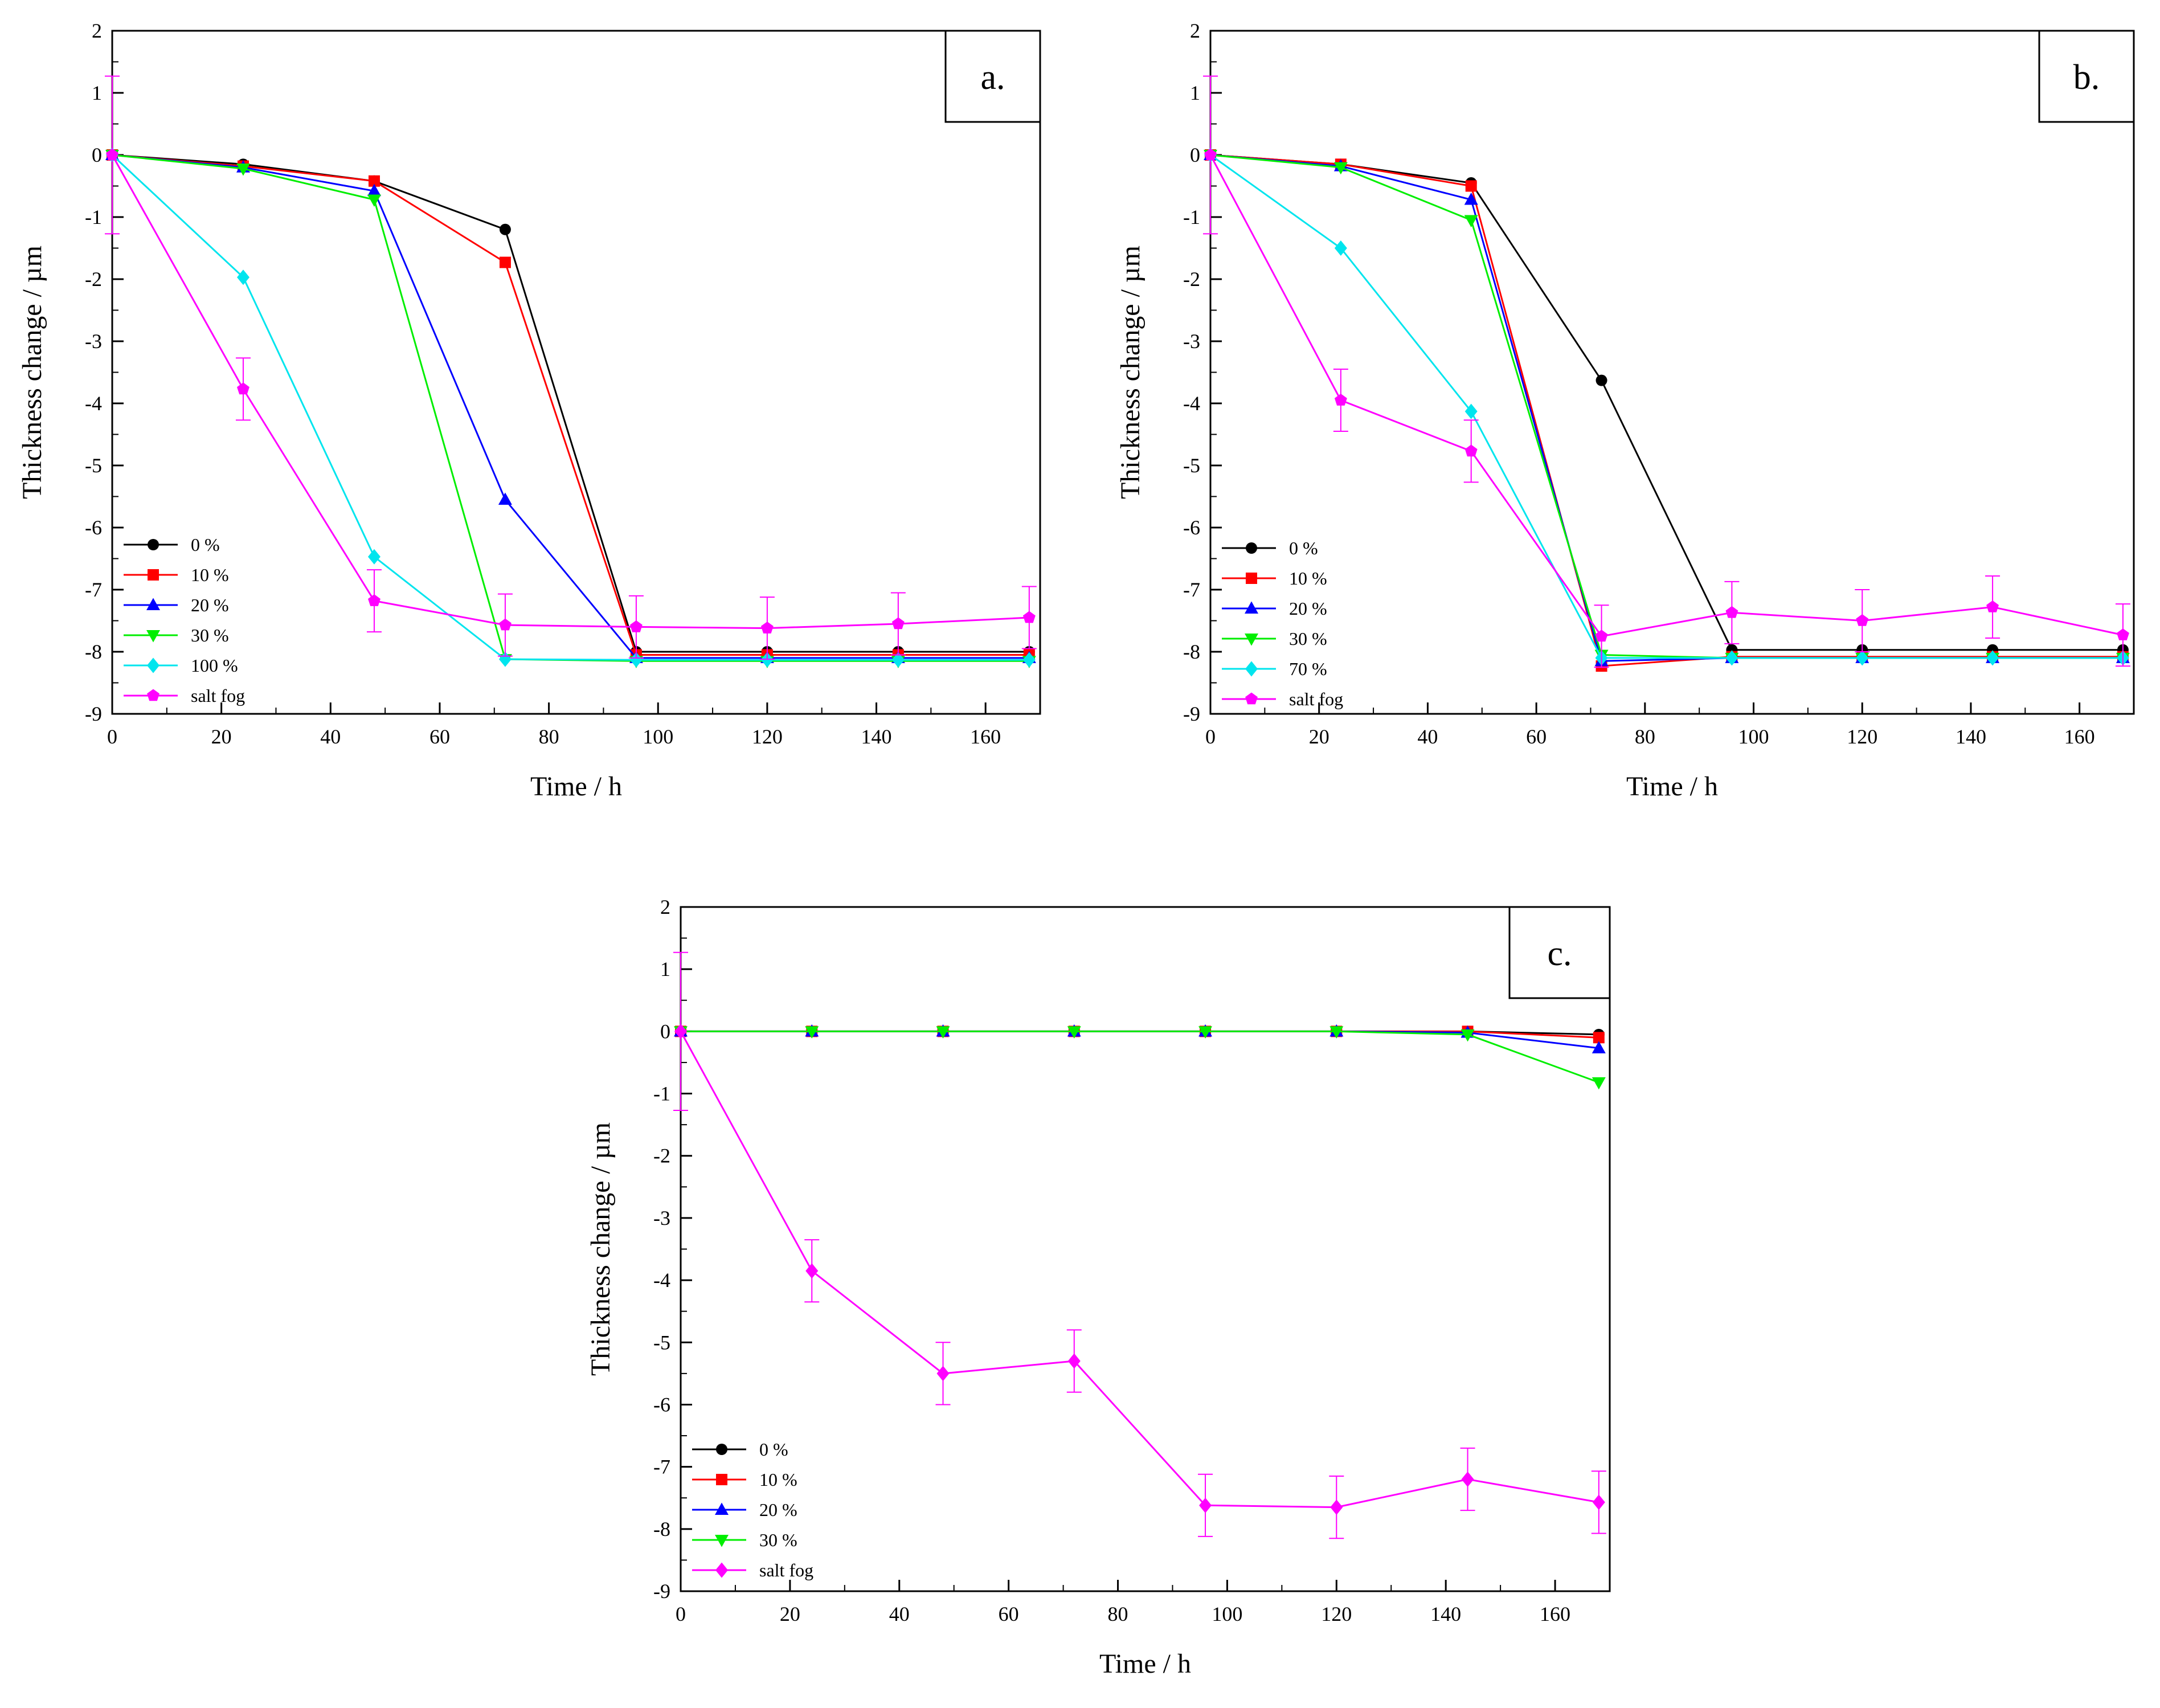  I want to click on panel-c-label: c., so click(1559, 953).